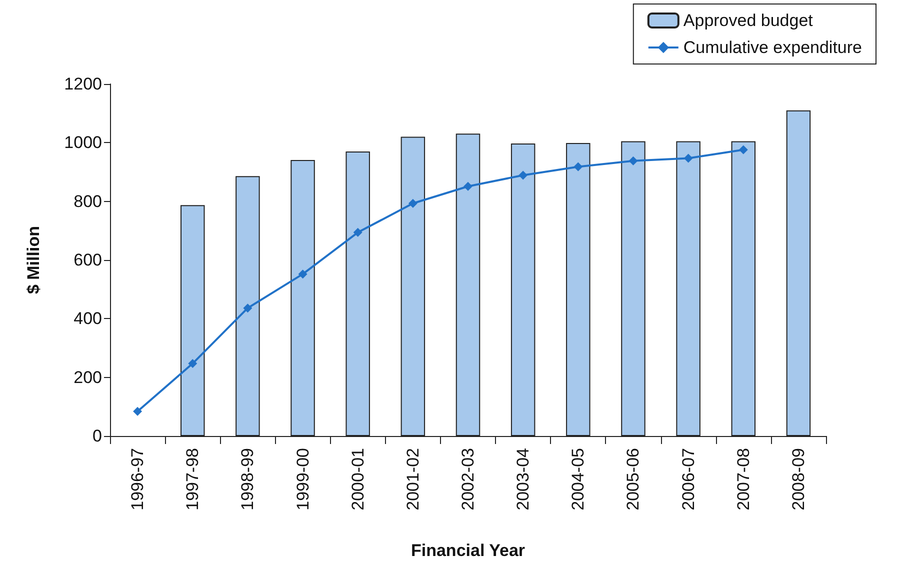 Image resolution: width=906 pixels, height=568 pixels. Describe the element at coordinates (523, 479) in the screenshot. I see `x-tick-label: 2003-04` at that location.